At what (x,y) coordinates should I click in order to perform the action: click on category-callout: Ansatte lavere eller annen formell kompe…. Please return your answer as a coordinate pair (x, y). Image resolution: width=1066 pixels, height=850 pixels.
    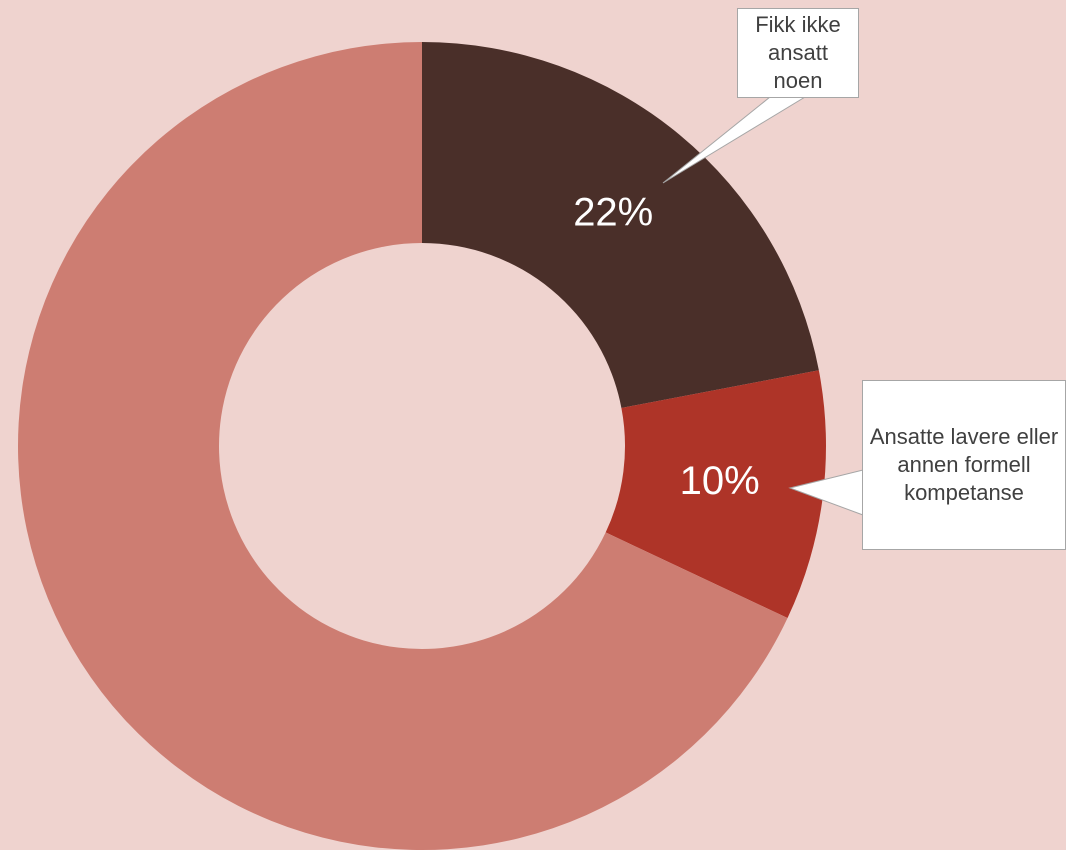
    Looking at the image, I should click on (964, 465).